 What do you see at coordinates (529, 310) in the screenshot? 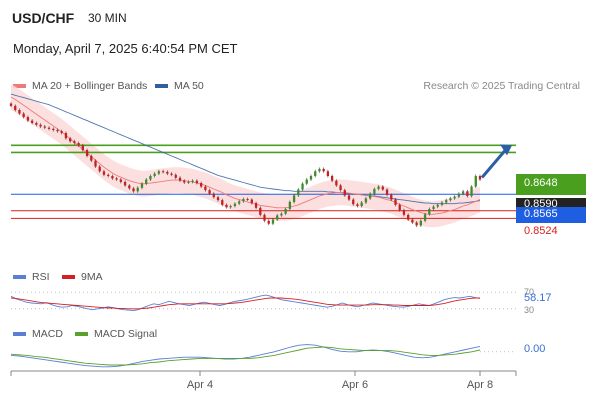
I see `rsi-guide-label-30: 30` at bounding box center [529, 310].